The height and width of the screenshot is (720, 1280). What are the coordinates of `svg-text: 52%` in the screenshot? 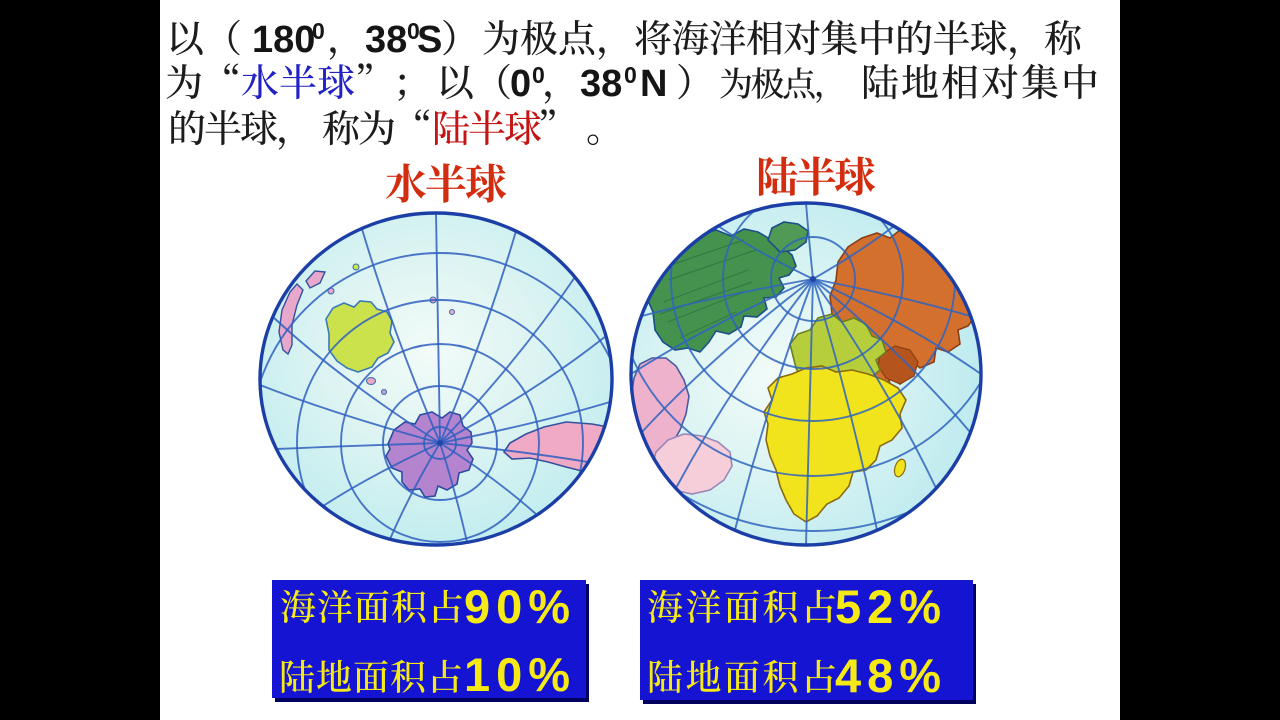 It's located at (891, 606).